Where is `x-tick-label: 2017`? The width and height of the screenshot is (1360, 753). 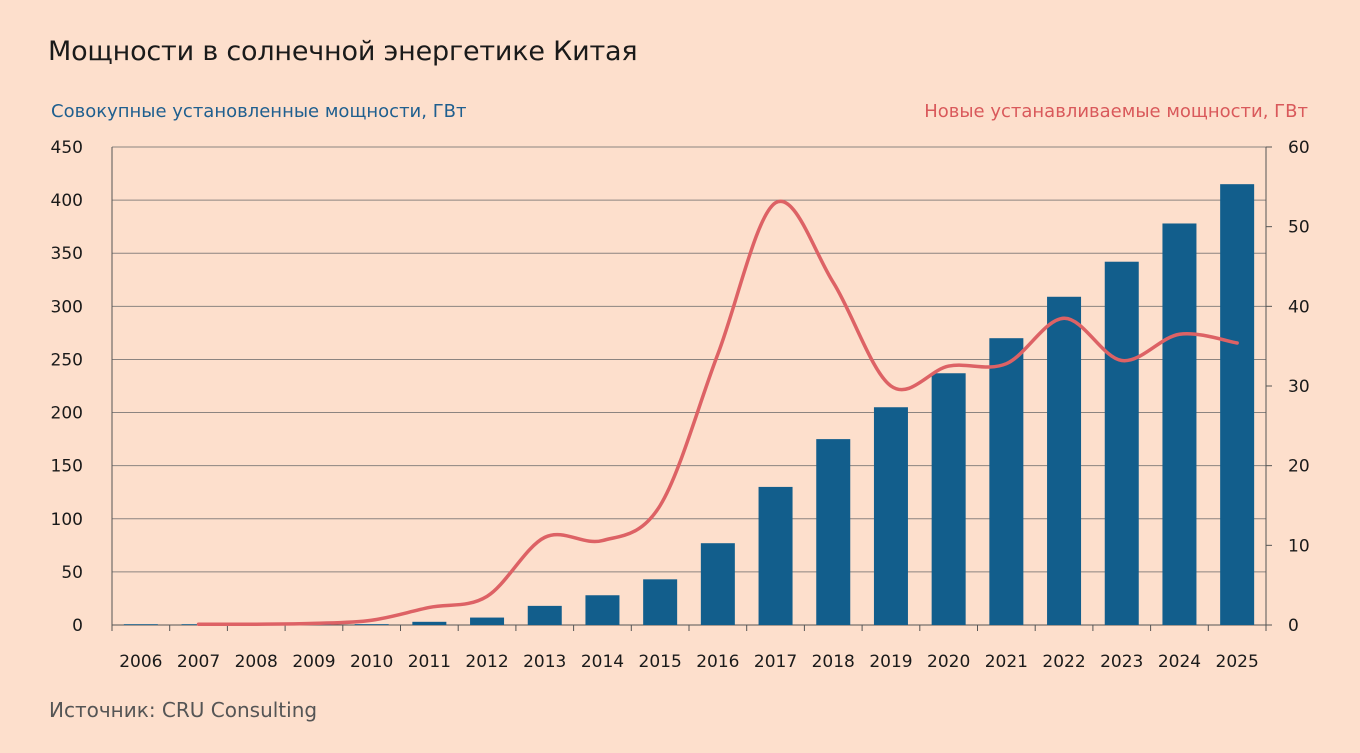
x-tick-label: 2017 is located at coordinates (775, 662).